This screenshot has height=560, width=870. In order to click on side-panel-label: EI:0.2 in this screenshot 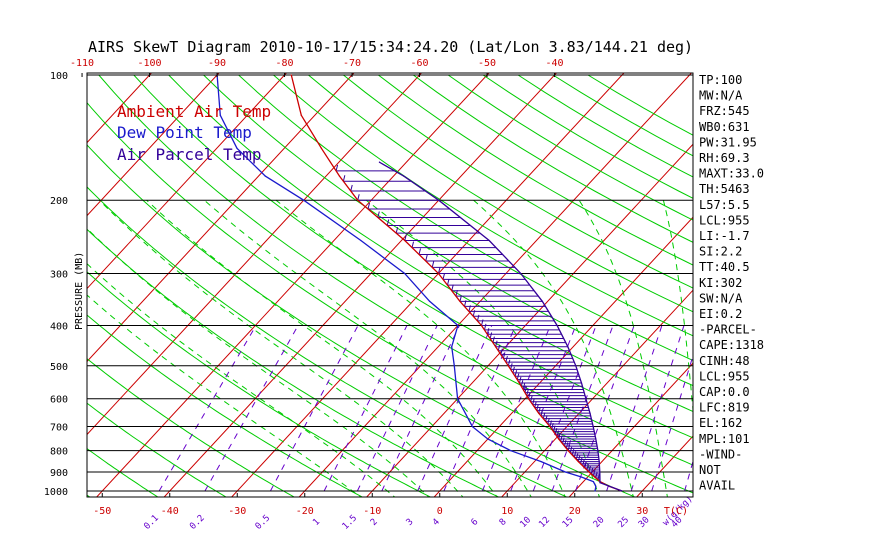, I will do `click(720, 314)`.